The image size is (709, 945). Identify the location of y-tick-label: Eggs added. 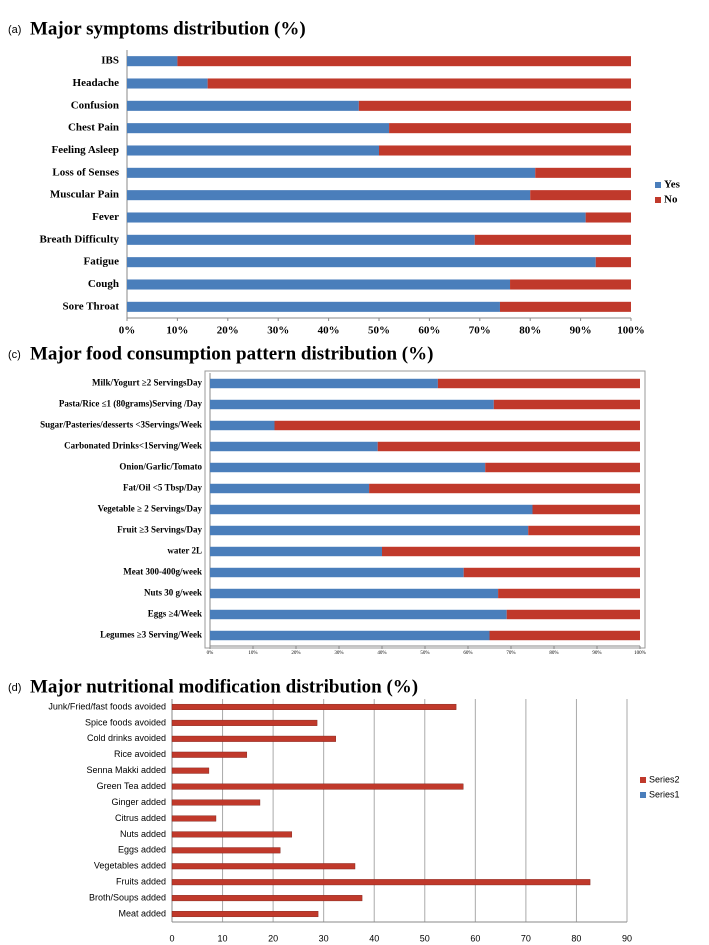
(142, 850).